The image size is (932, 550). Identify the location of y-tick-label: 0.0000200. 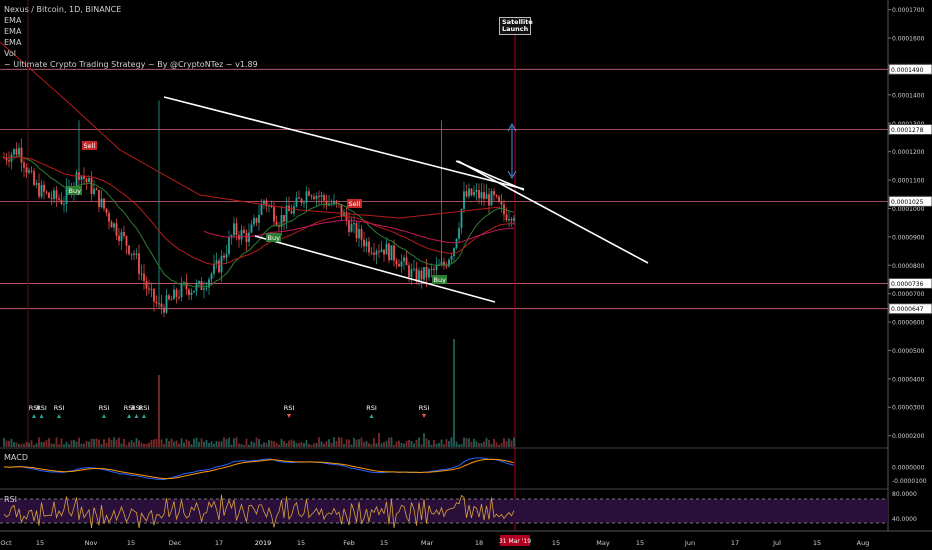
(908, 436).